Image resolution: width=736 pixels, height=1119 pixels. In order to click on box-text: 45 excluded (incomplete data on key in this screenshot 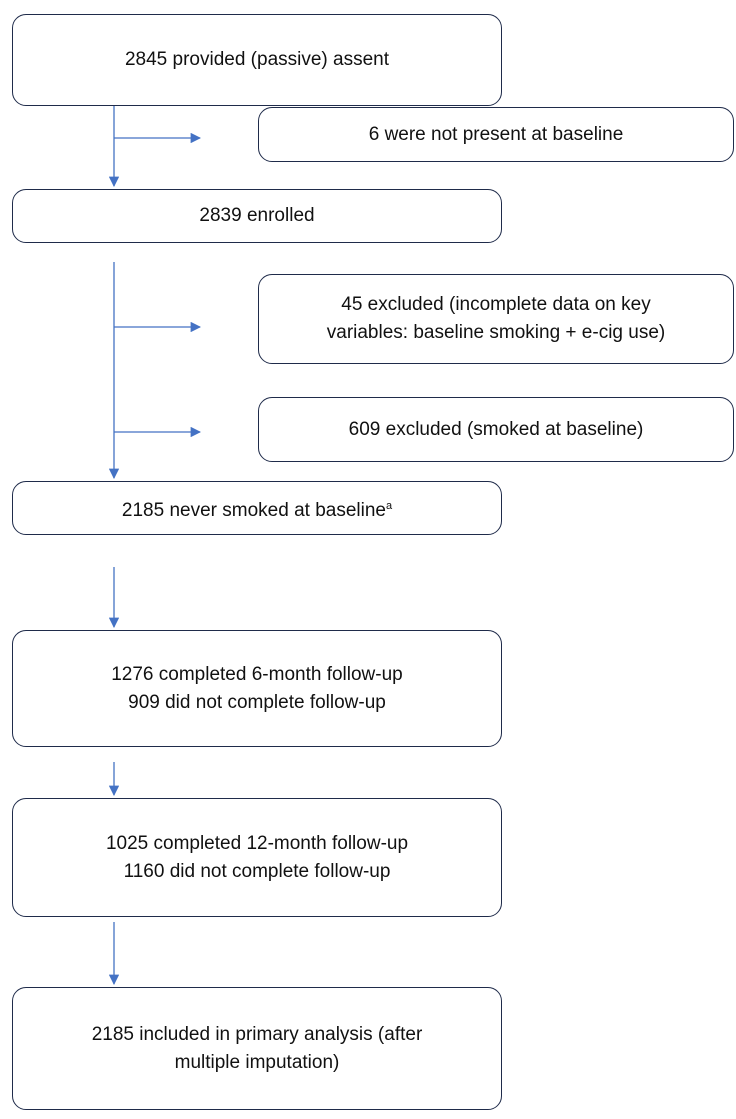, I will do `click(495, 305)`.